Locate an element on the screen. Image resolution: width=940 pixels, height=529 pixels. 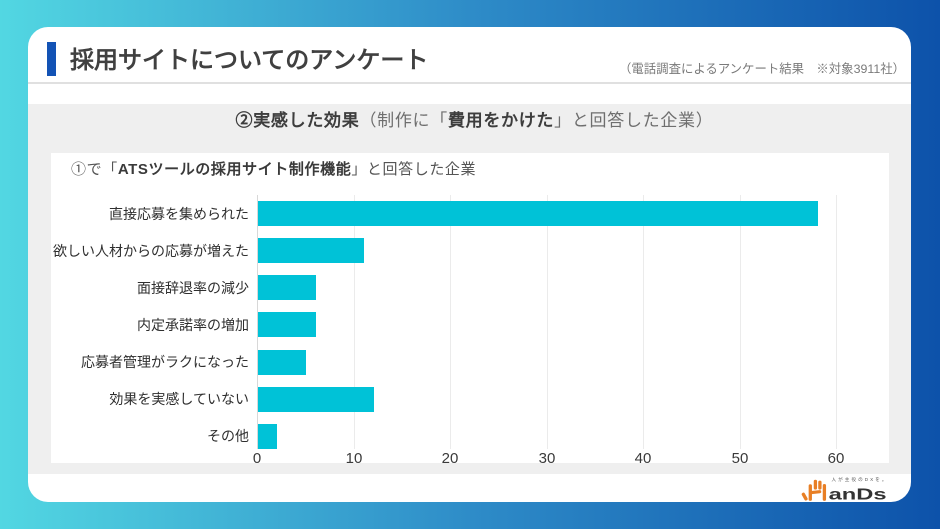
svg-text: 人が主役のDXを。 is located at coordinates (859, 479).